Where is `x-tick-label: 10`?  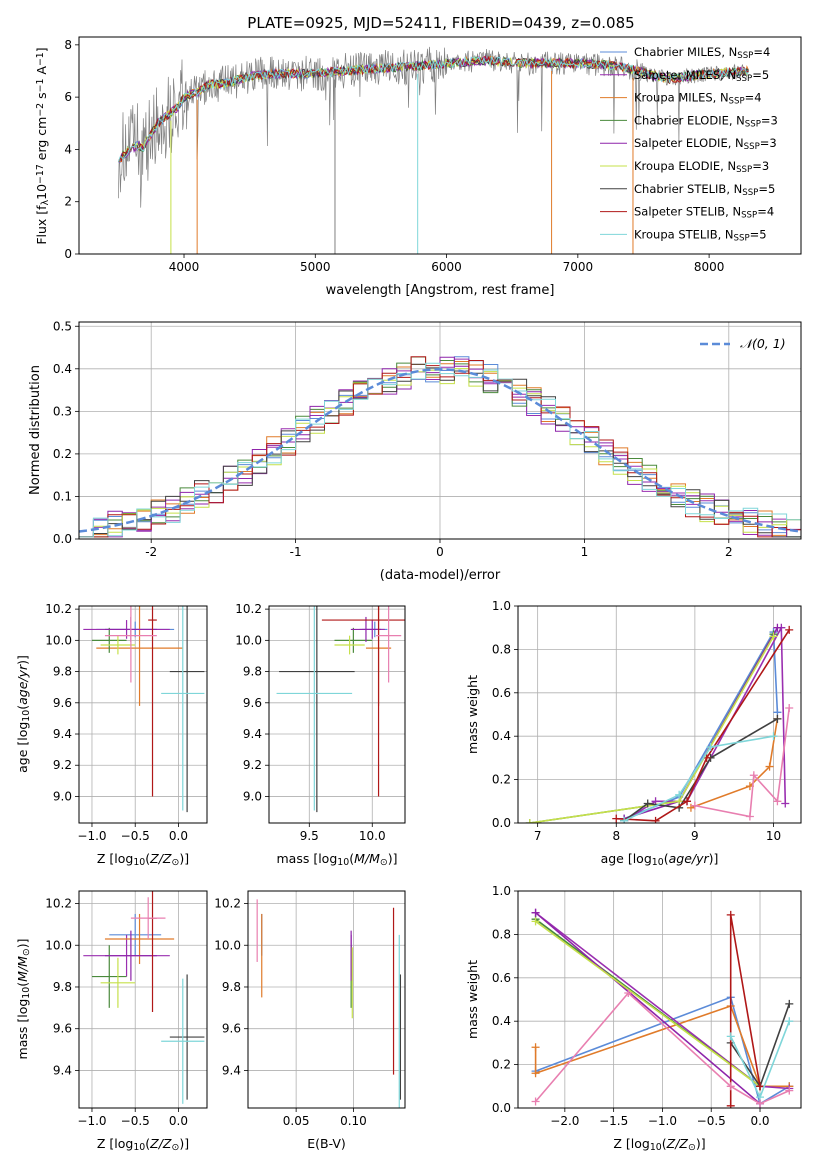 x-tick-label: 10 is located at coordinates (773, 836).